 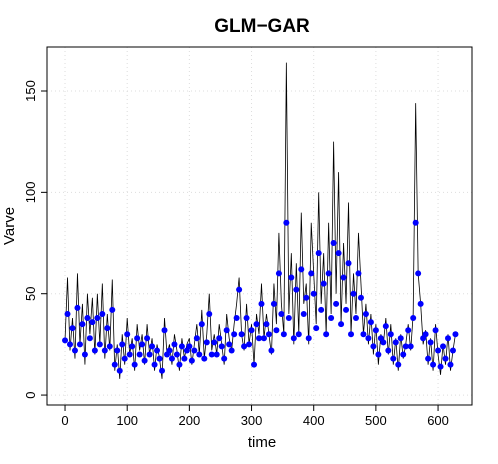 What do you see at coordinates (376, 420) in the screenshot?
I see `x-tick-label: 500` at bounding box center [376, 420].